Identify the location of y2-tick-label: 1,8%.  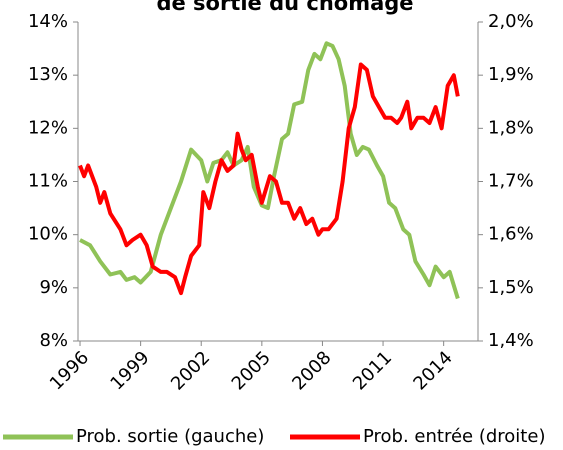
(511, 127).